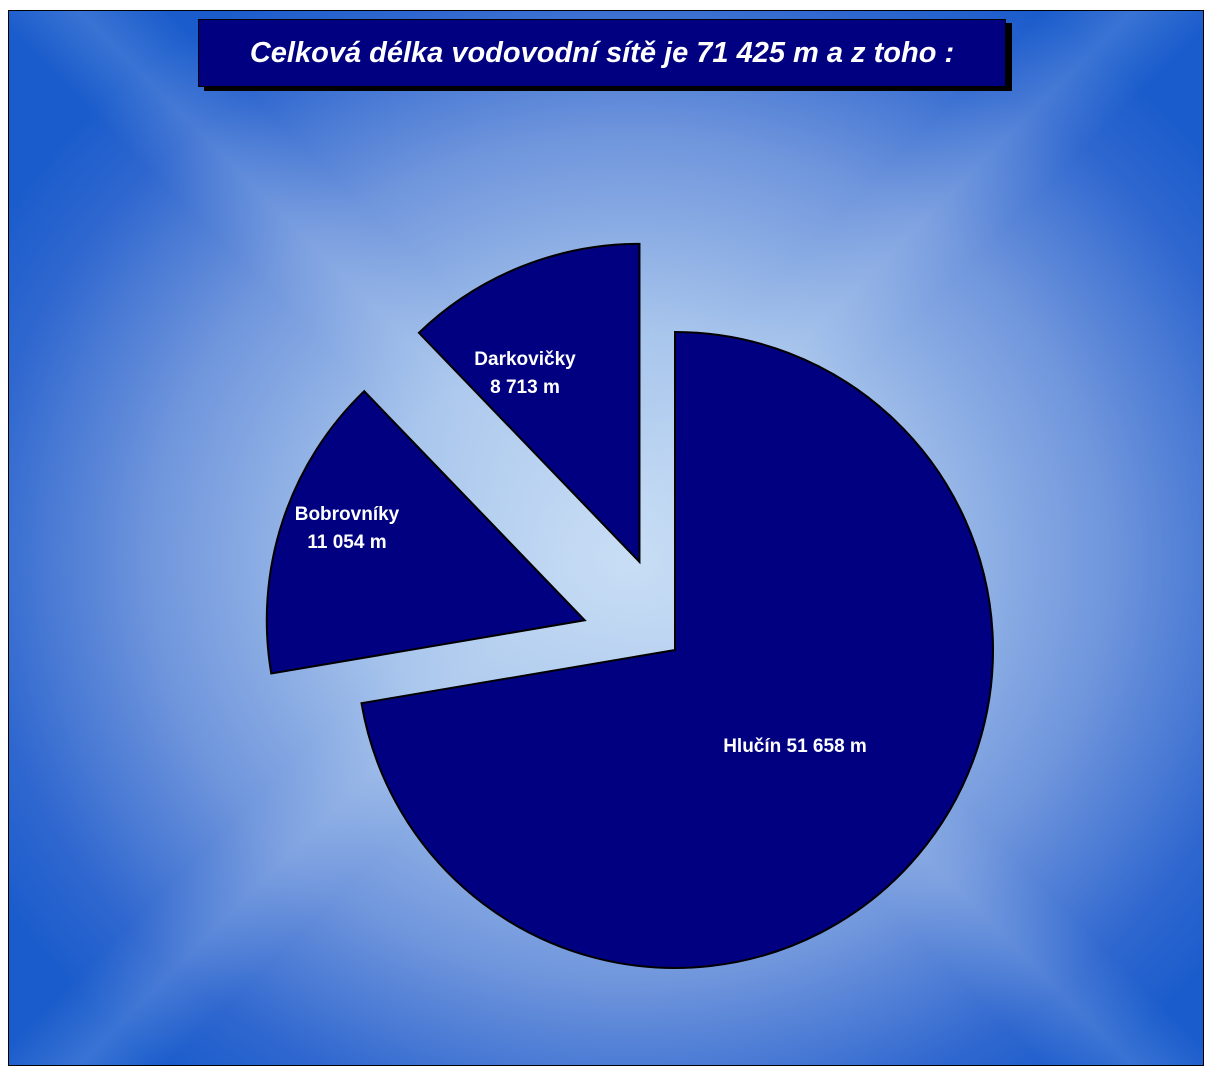 The width and height of the screenshot is (1208, 1068). I want to click on slice-label-hlučín: Hlučín 51 658 m, so click(795, 746).